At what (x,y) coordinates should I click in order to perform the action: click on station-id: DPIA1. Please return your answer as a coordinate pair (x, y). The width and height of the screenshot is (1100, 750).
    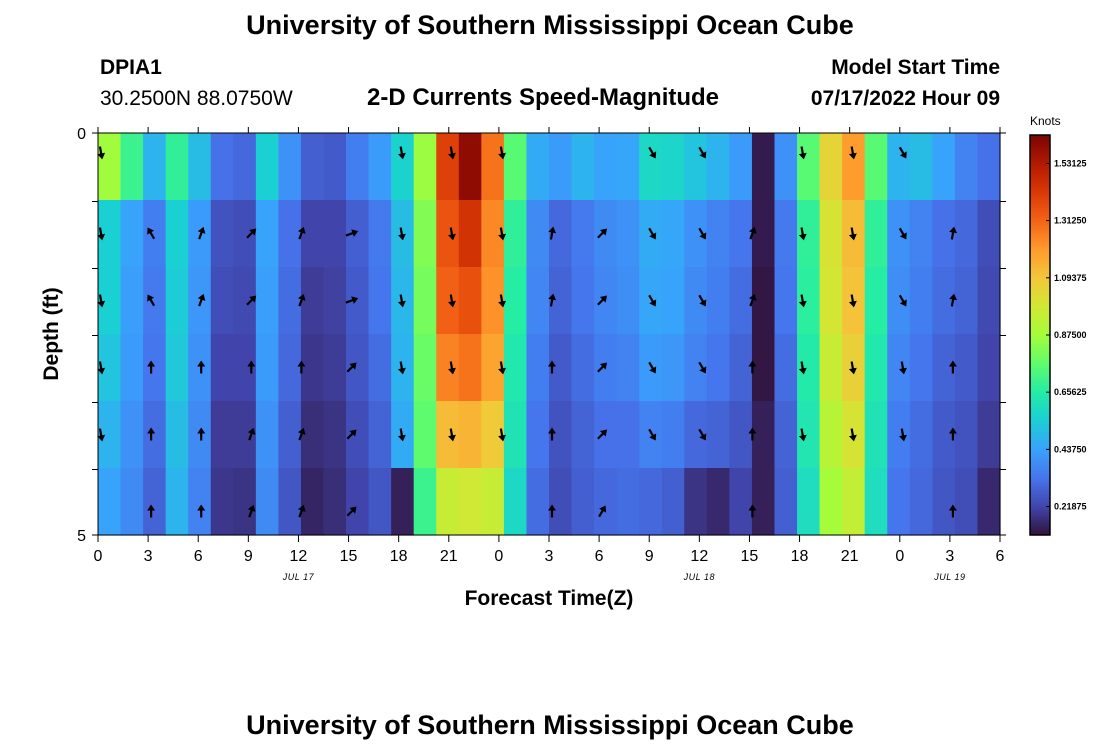
    Looking at the image, I should click on (131, 67).